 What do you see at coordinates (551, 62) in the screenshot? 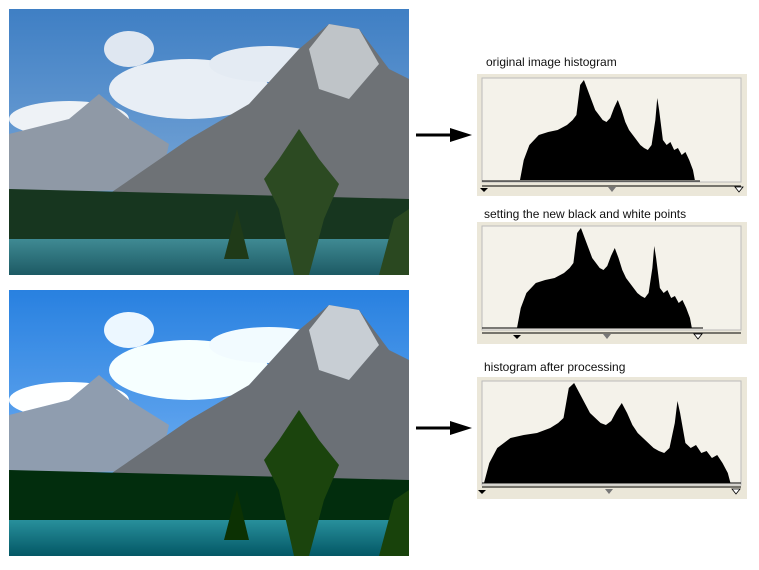
I see `panel-label: original image histogram` at bounding box center [551, 62].